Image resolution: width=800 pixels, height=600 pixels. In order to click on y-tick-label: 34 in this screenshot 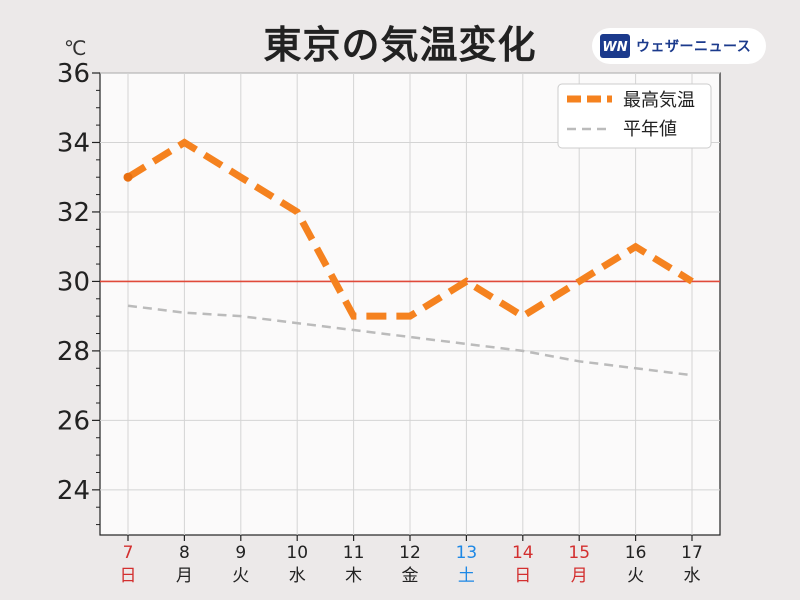, I will do `click(73, 143)`.